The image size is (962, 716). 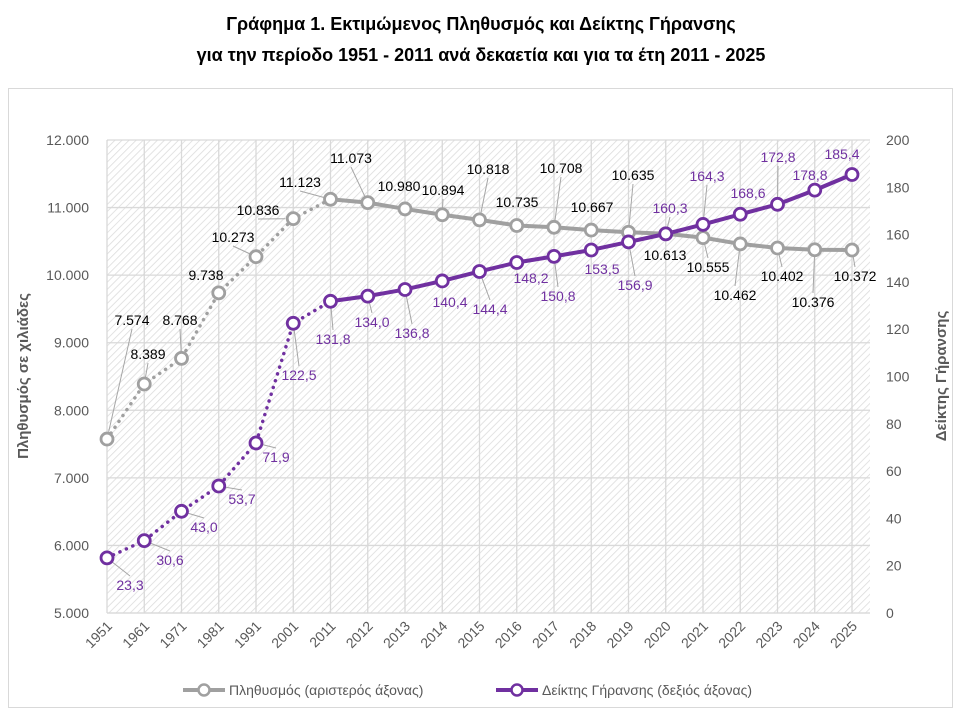 I want to click on right-axis-tick-label: 160, so click(x=898, y=235).